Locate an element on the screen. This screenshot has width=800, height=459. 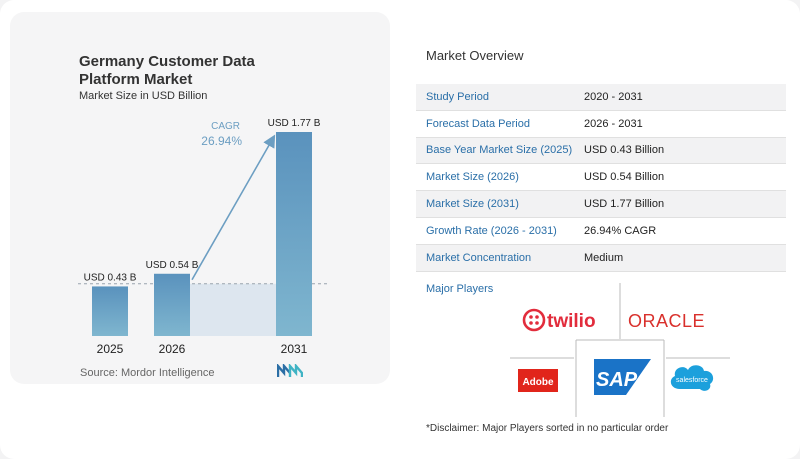
overview-row: Market Concentration Medium is located at coordinates (601, 258).